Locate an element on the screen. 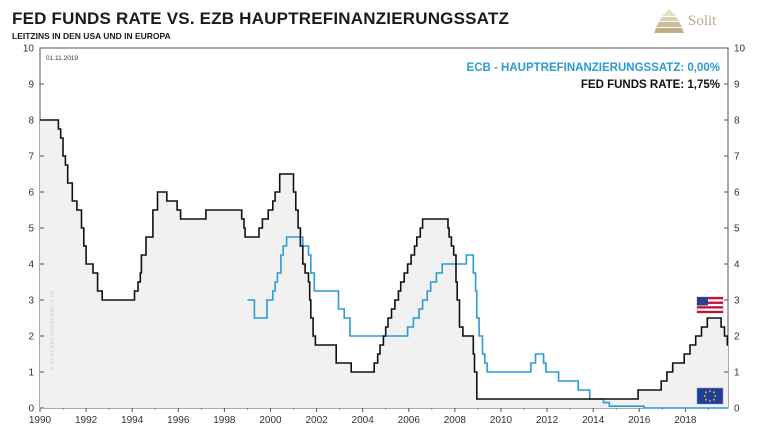  y-tick-label-right: 8 is located at coordinates (737, 121).